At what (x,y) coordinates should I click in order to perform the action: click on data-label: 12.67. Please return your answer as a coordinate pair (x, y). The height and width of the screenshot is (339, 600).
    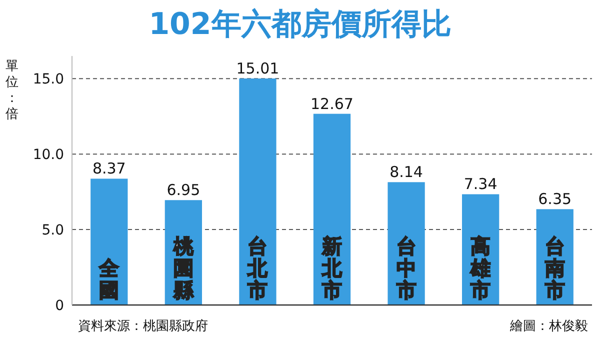
    Looking at the image, I should click on (332, 103).